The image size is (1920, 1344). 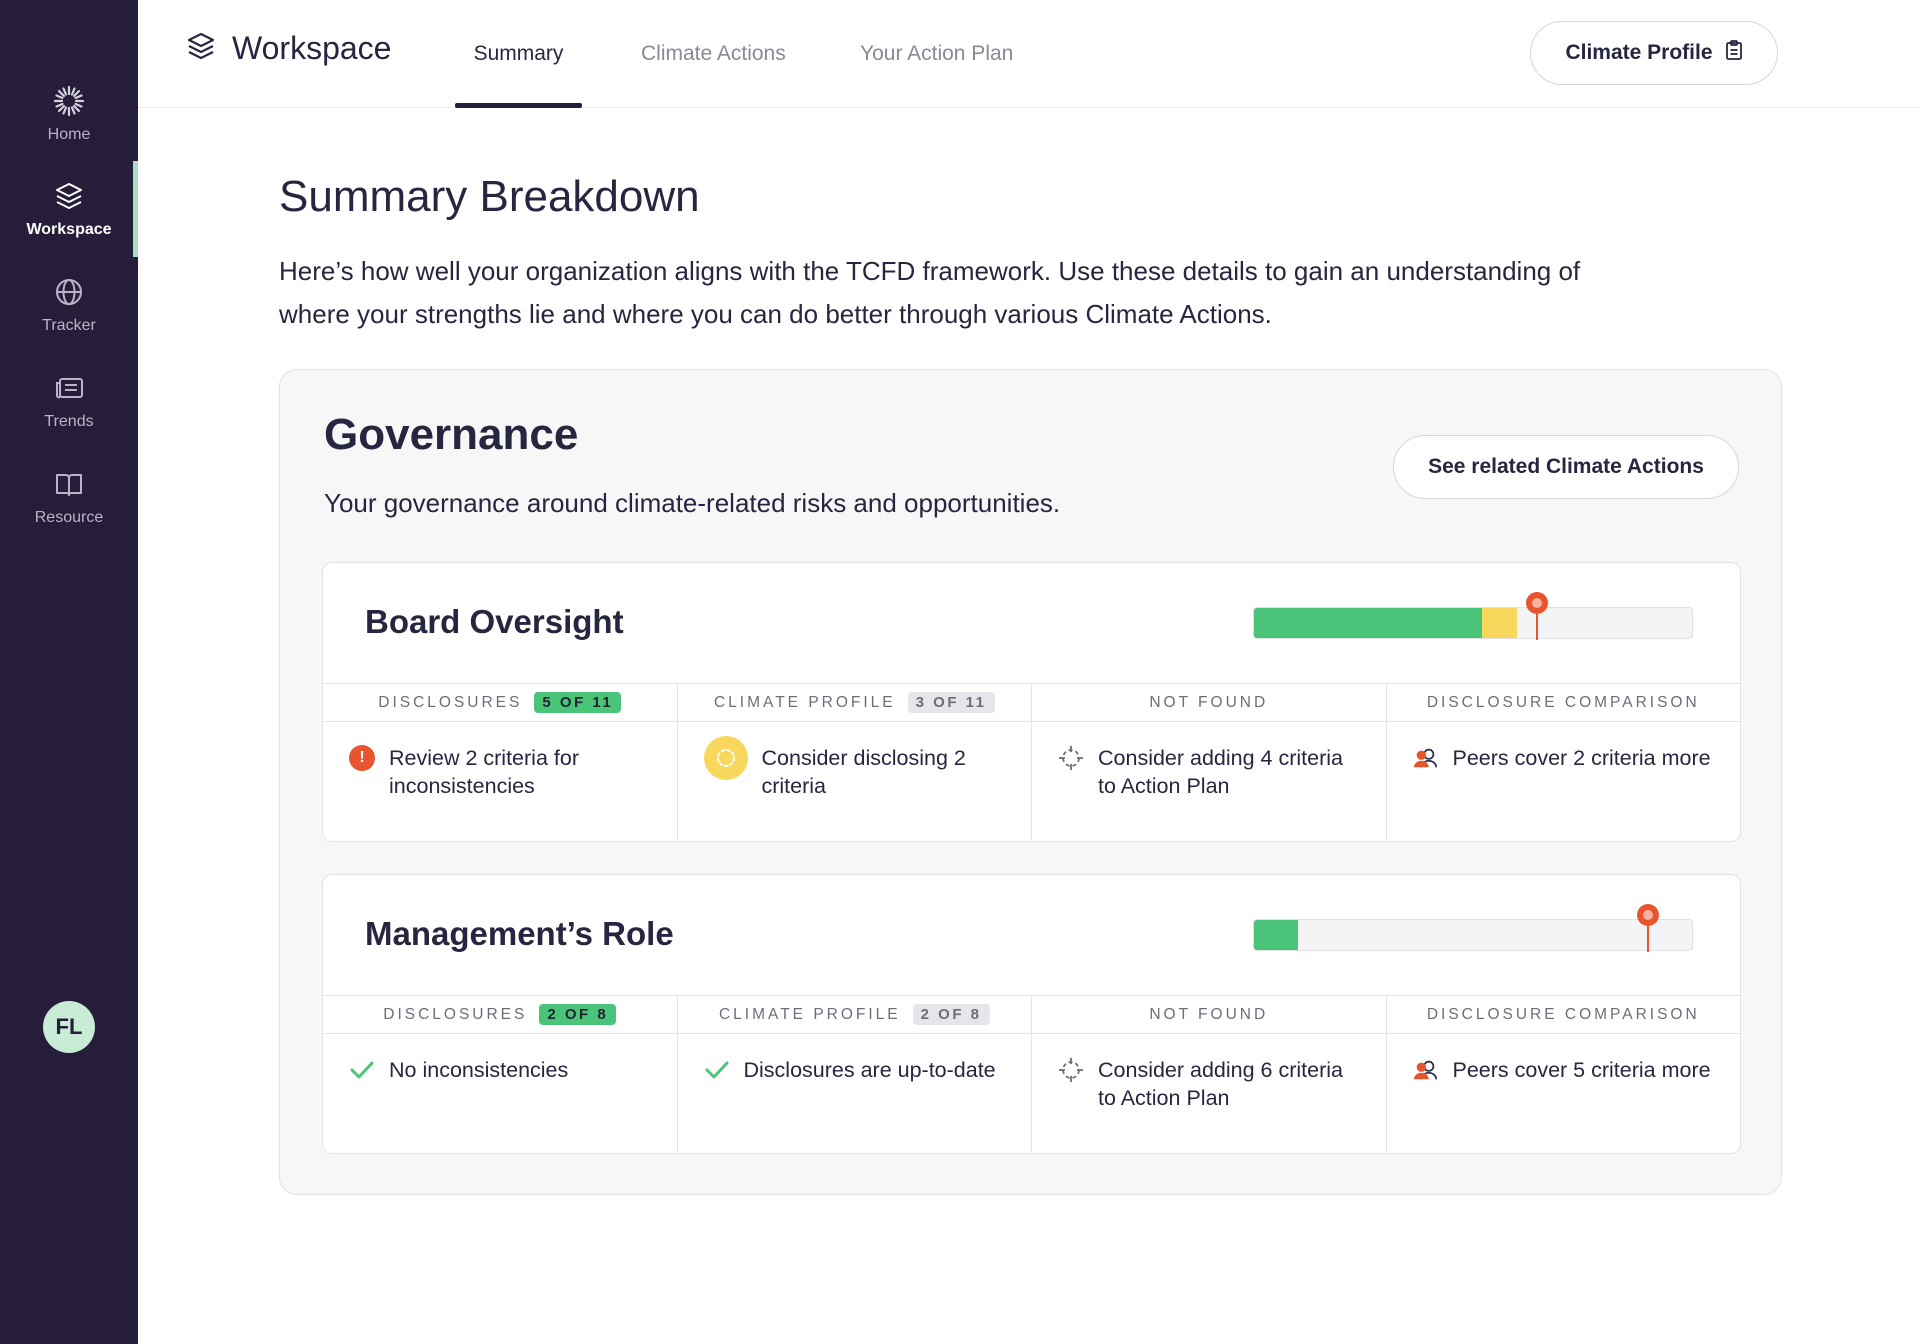 I want to click on sidebar-item-tracker: Tracker, so click(x=69, y=305).